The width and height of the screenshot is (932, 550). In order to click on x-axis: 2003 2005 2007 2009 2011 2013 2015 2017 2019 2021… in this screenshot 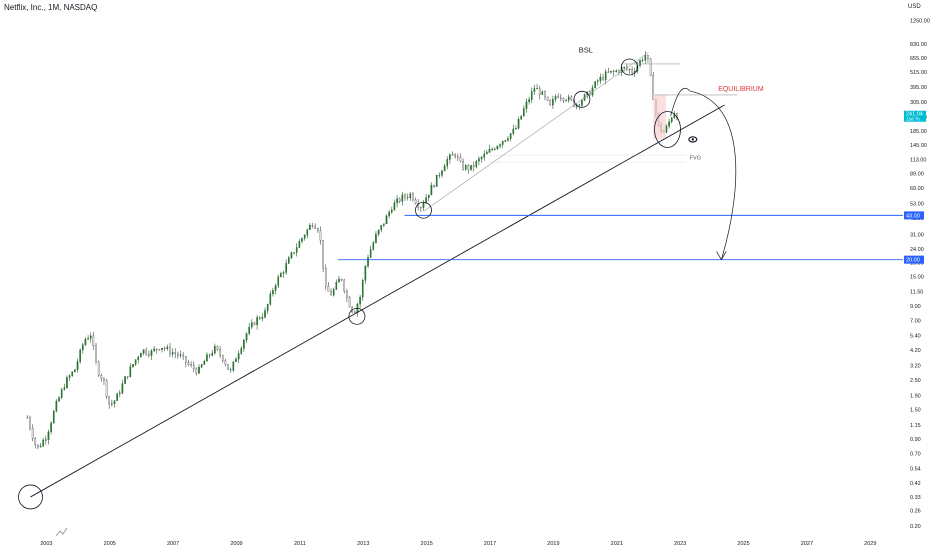, I will do `click(458, 544)`.